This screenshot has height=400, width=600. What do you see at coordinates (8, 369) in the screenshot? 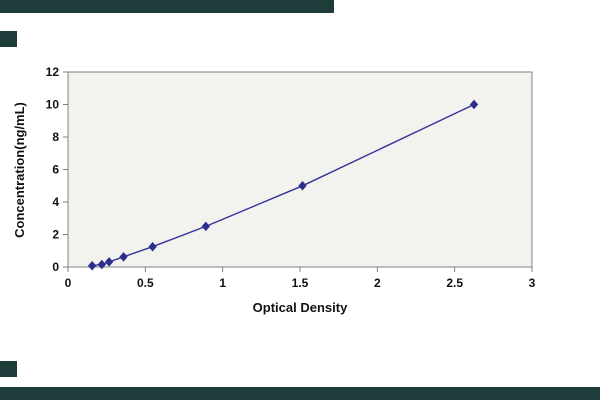
I see `decor-bottom-left-square` at bounding box center [8, 369].